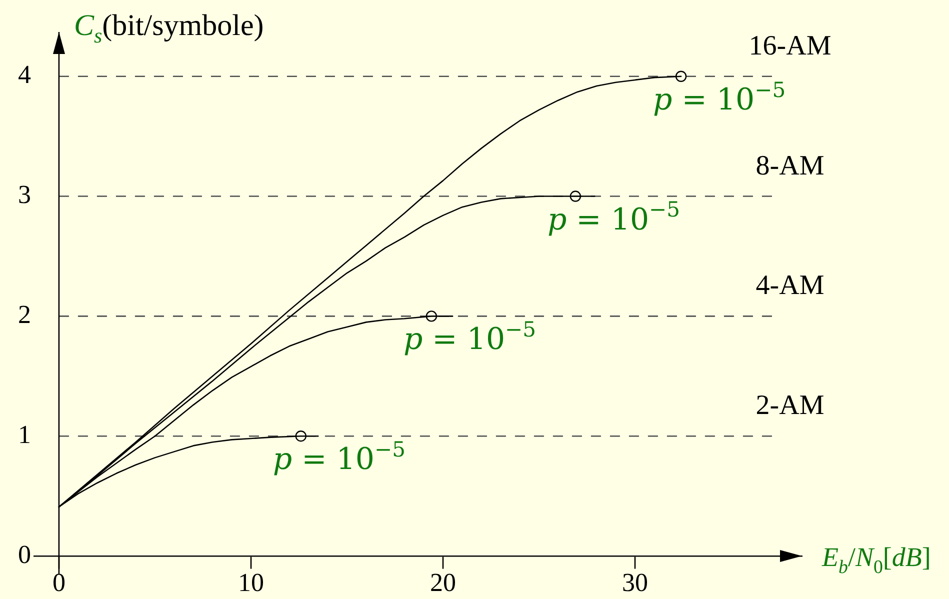  What do you see at coordinates (24, 315) in the screenshot?
I see `y-tick-label: 2` at bounding box center [24, 315].